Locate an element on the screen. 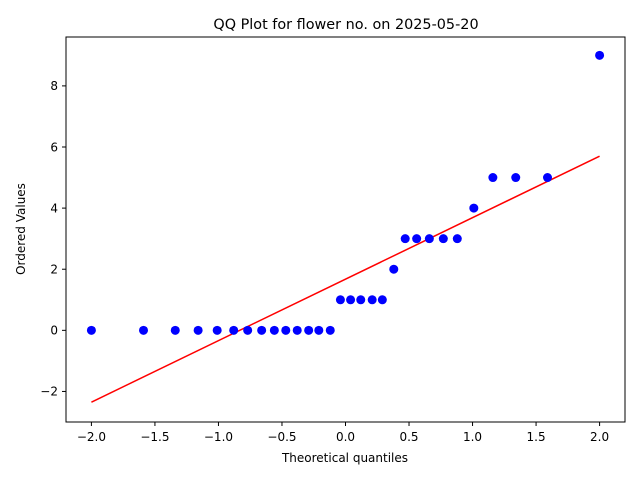  y-axis: −2 0 2 4 6 8 is located at coordinates (53, 239).